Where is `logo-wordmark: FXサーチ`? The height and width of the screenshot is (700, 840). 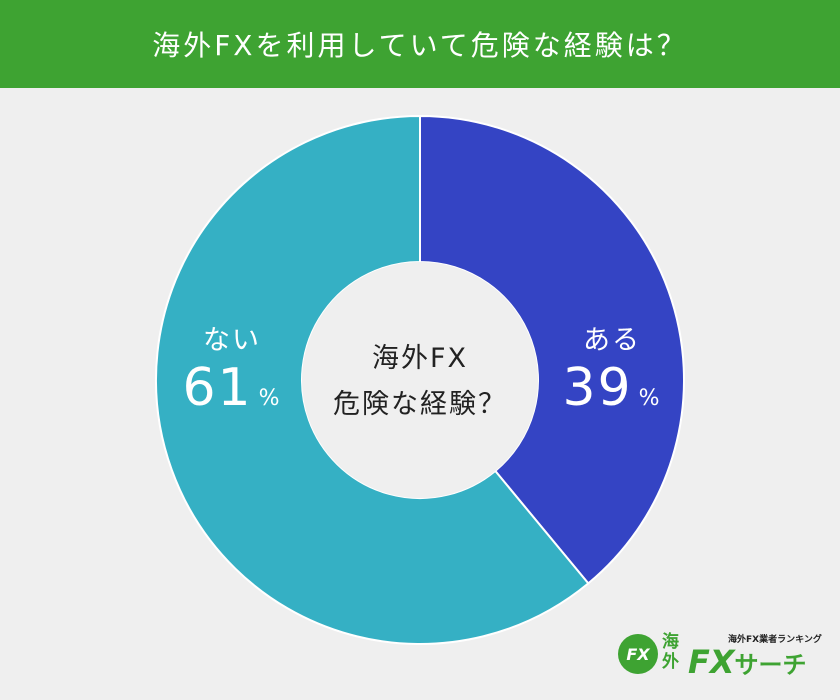
logo-wordmark: FXサーチ is located at coordinates (747, 663).